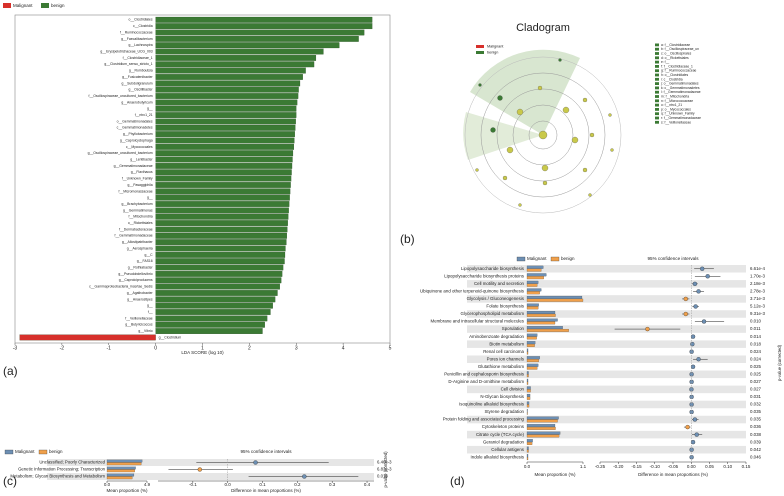  I want to click on x-tick-label: 0.00, so click(691, 466).